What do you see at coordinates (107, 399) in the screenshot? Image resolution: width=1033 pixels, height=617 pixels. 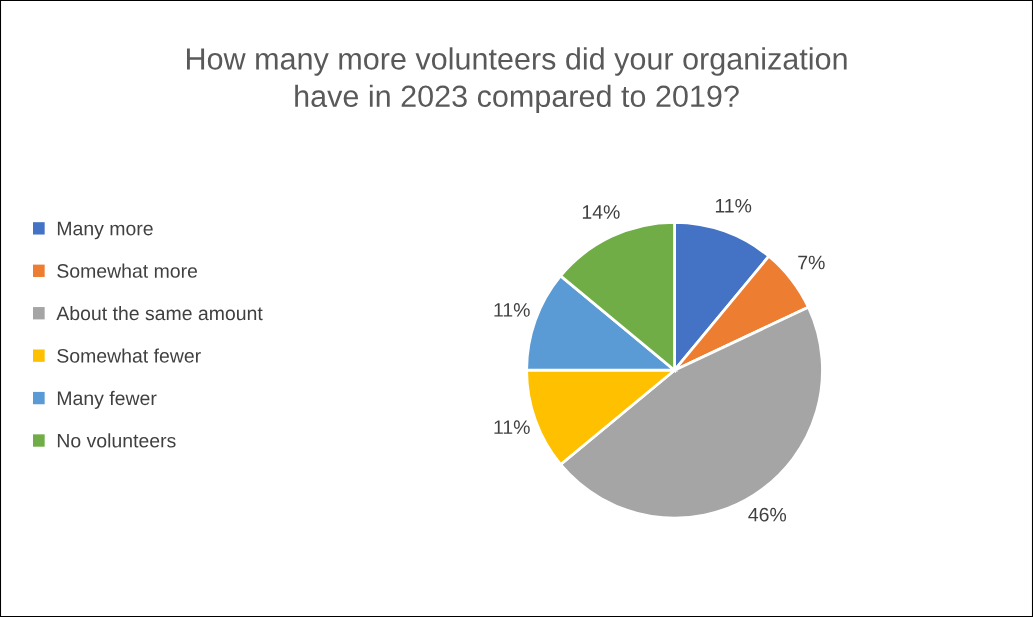 I see `legend-label: Many fewer` at bounding box center [107, 399].